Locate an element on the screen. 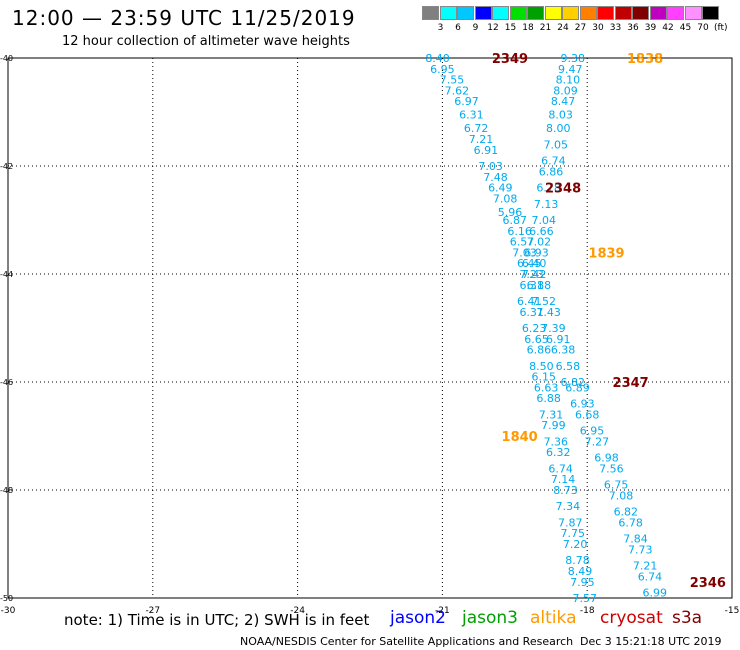  wave-height-value: 7.36 is located at coordinates (556, 441).